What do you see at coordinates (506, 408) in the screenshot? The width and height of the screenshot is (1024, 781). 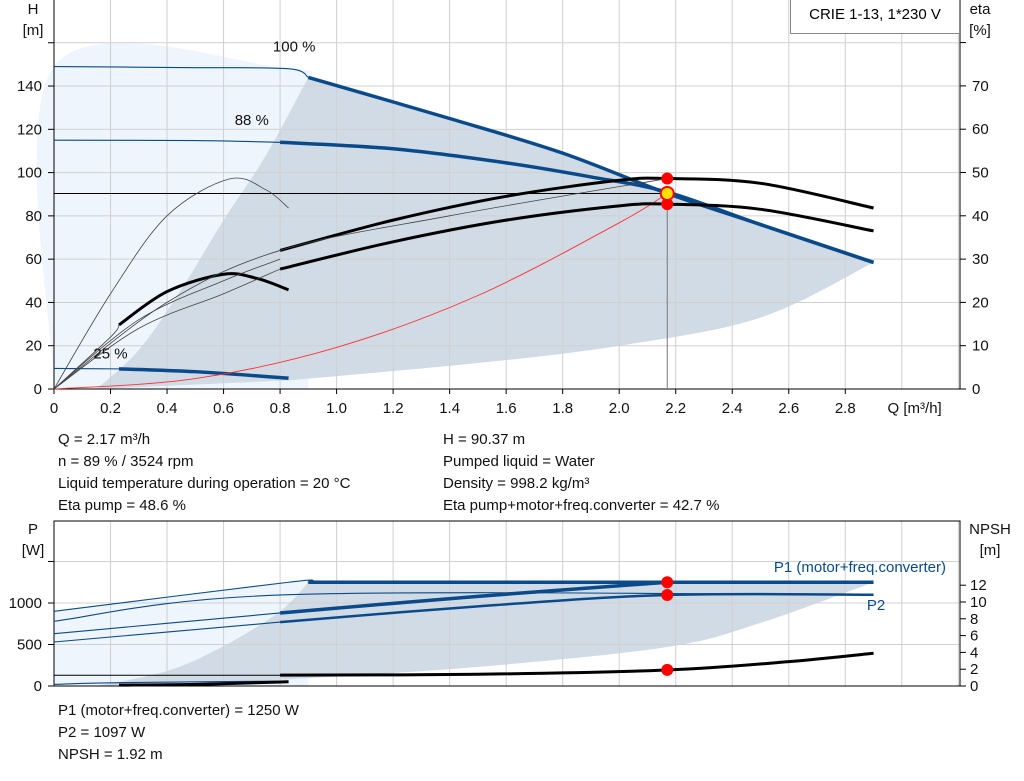 I see `x-tick-label: 1.6` at bounding box center [506, 408].